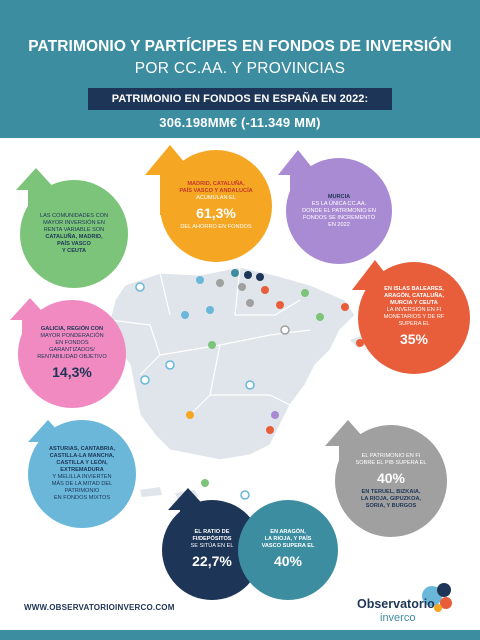  What do you see at coordinates (82, 491) in the screenshot?
I see `bubble-asturias-line7: PATRIMONIO` at bounding box center [82, 491].